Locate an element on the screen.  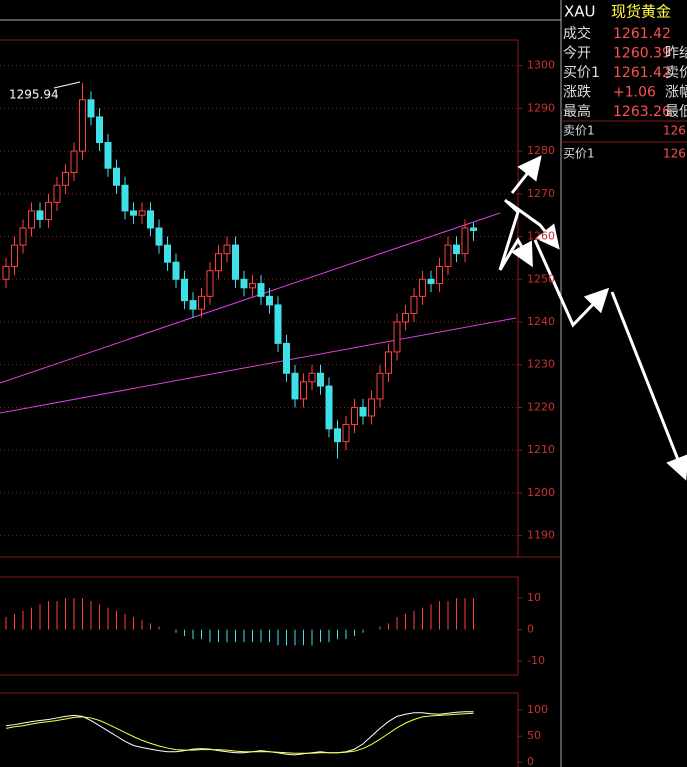
quote-value: +1.06 is located at coordinates (634, 93).